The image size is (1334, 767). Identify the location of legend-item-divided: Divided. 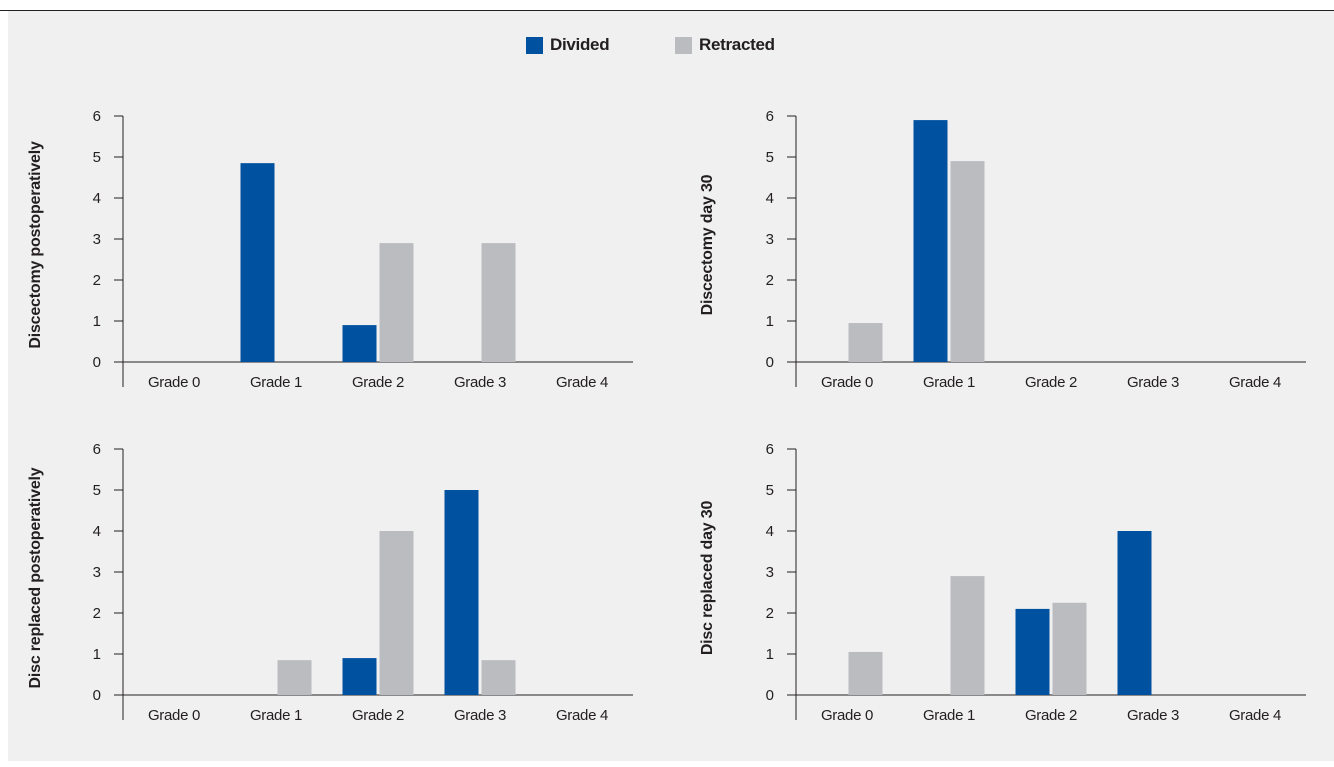
(568, 45).